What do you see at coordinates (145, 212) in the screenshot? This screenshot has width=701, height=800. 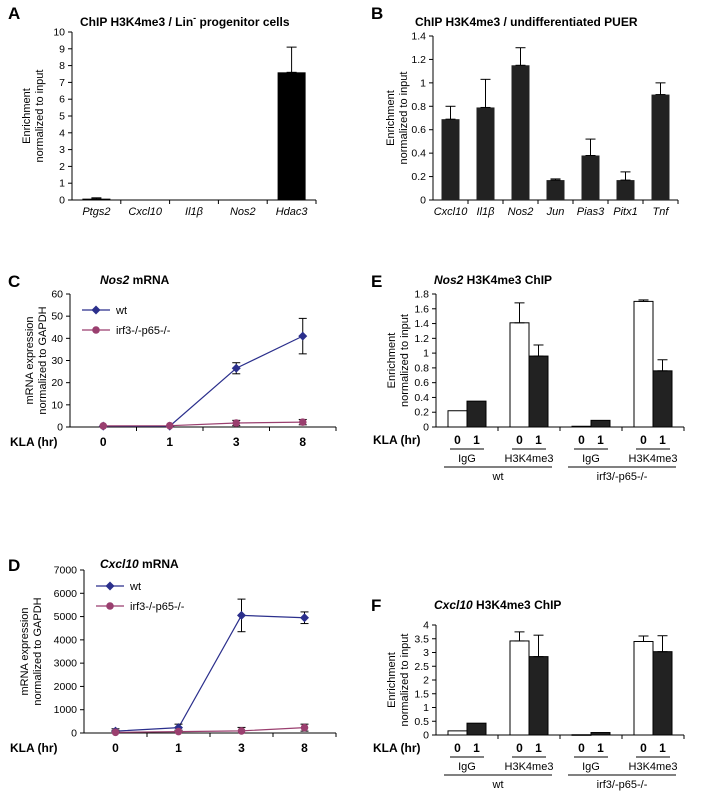 I see `category-label-Cxcl10: Cxcl10` at bounding box center [145, 212].